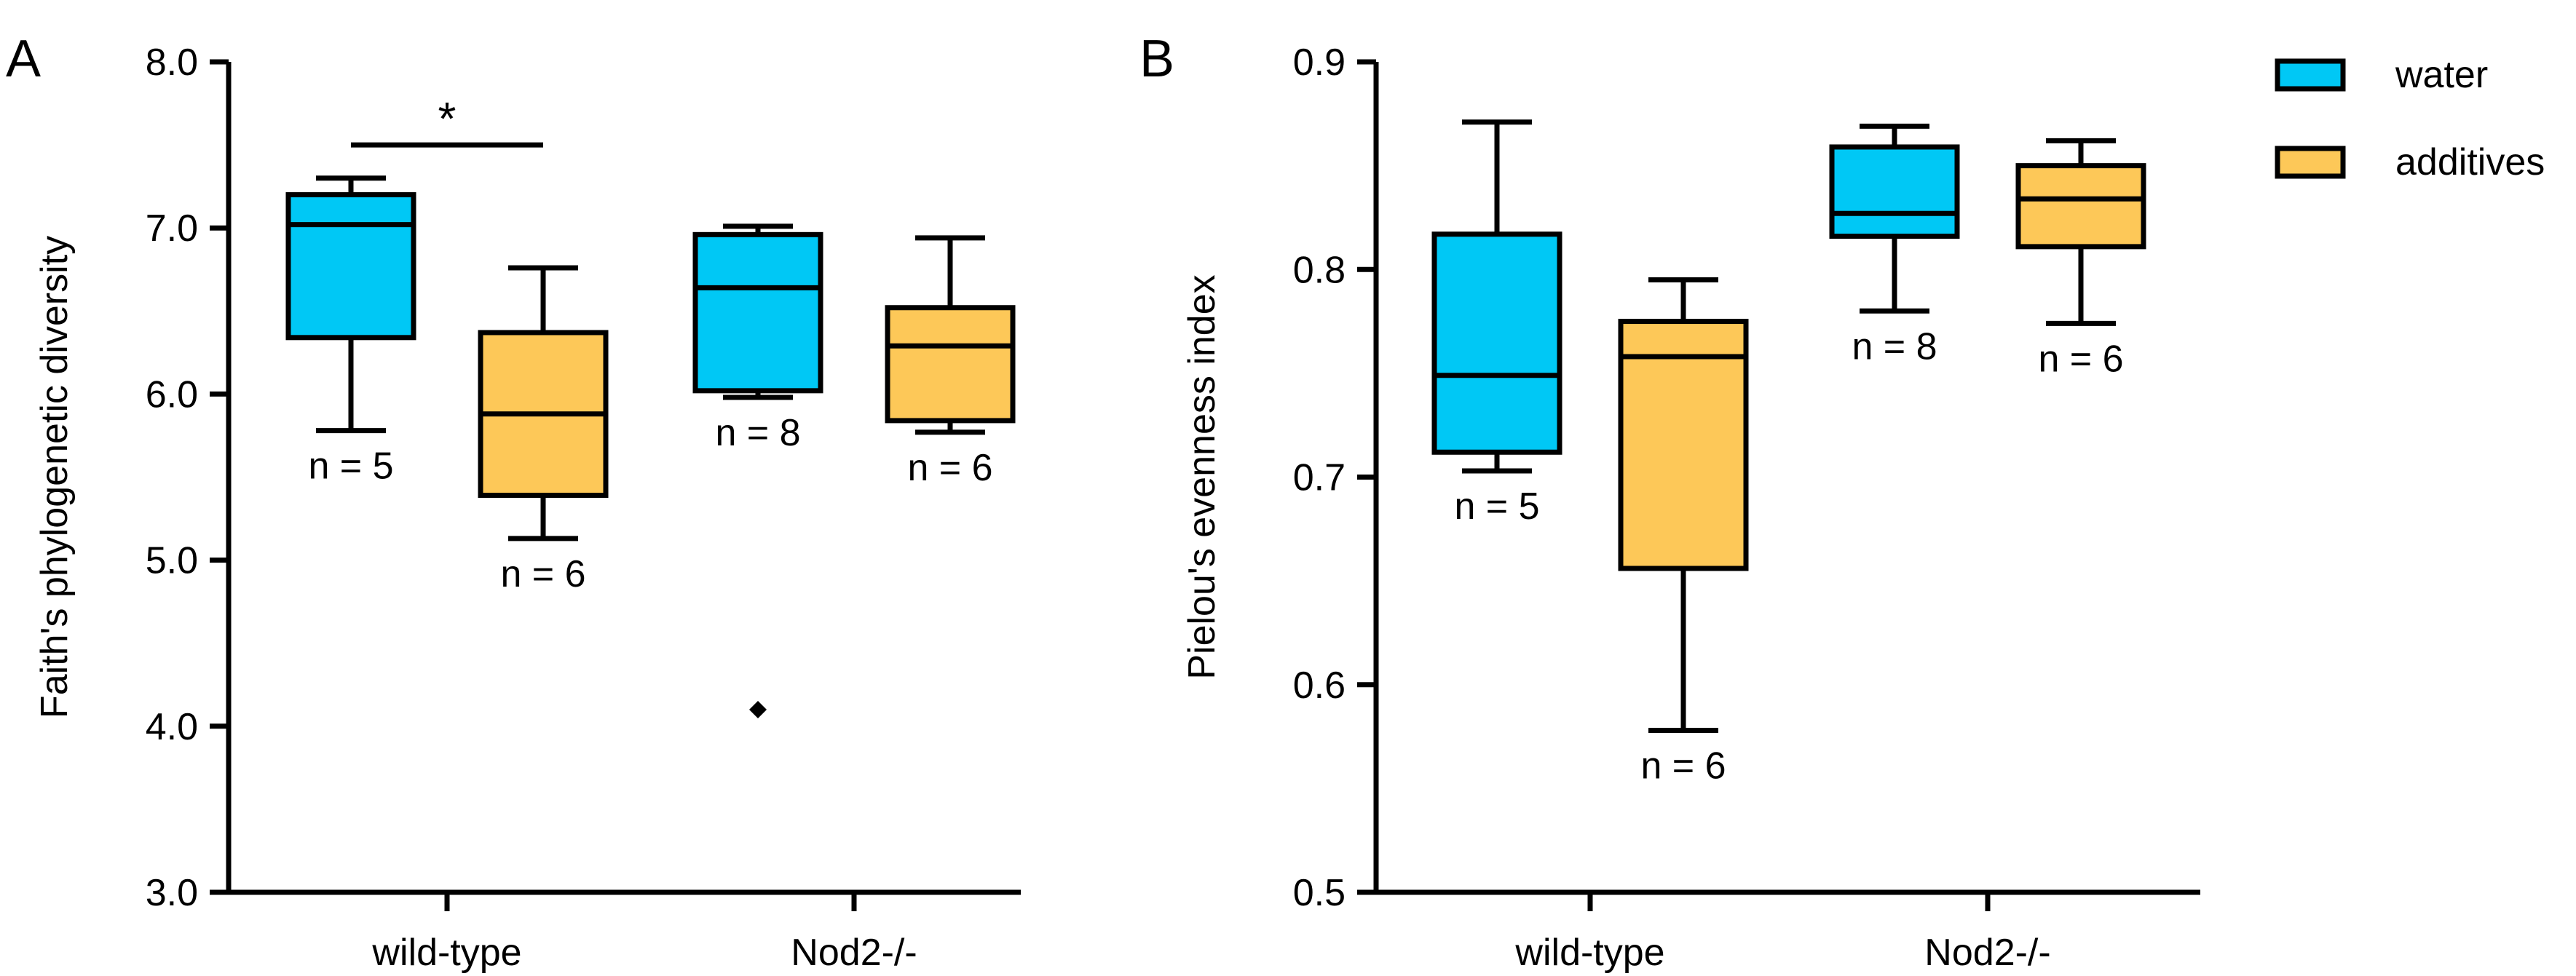 The image size is (2576, 976). I want to click on y-tick-label: 5.0, so click(172, 561).